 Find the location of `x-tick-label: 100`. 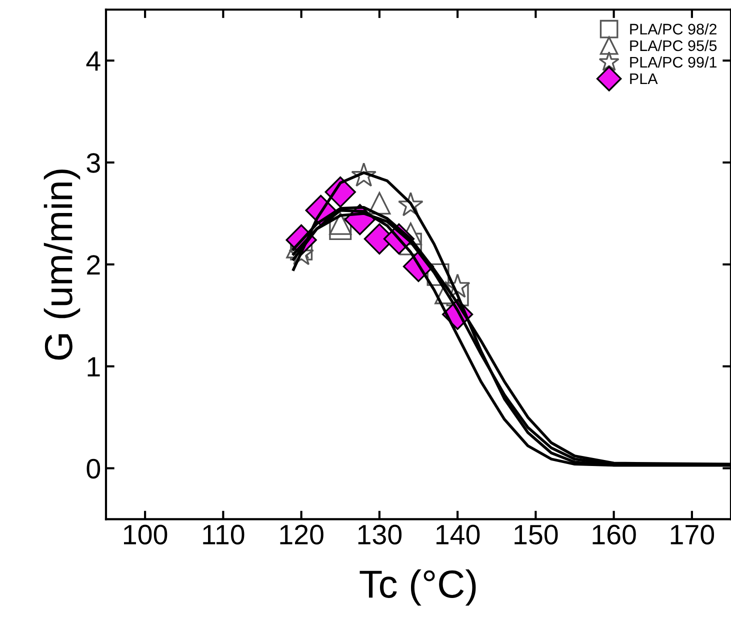

x-tick-label: 100 is located at coordinates (146, 534).